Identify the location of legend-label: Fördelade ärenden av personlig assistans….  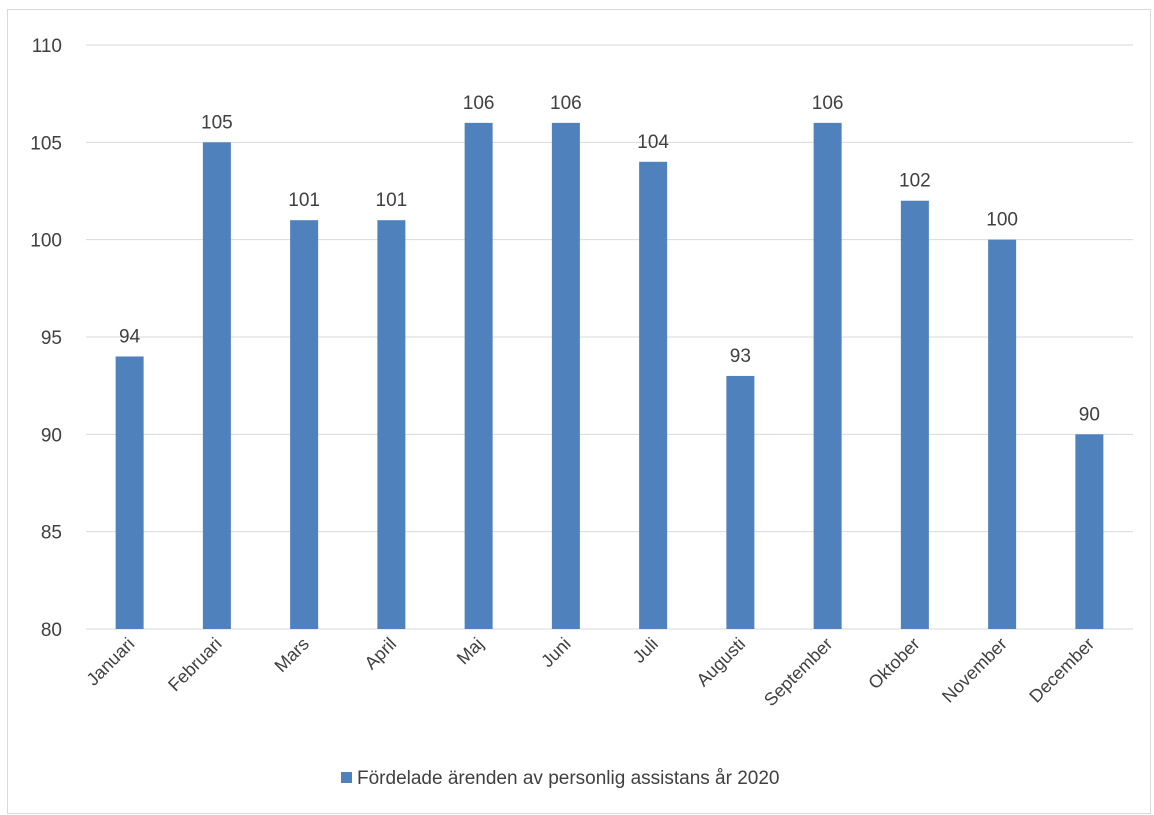
(568, 778).